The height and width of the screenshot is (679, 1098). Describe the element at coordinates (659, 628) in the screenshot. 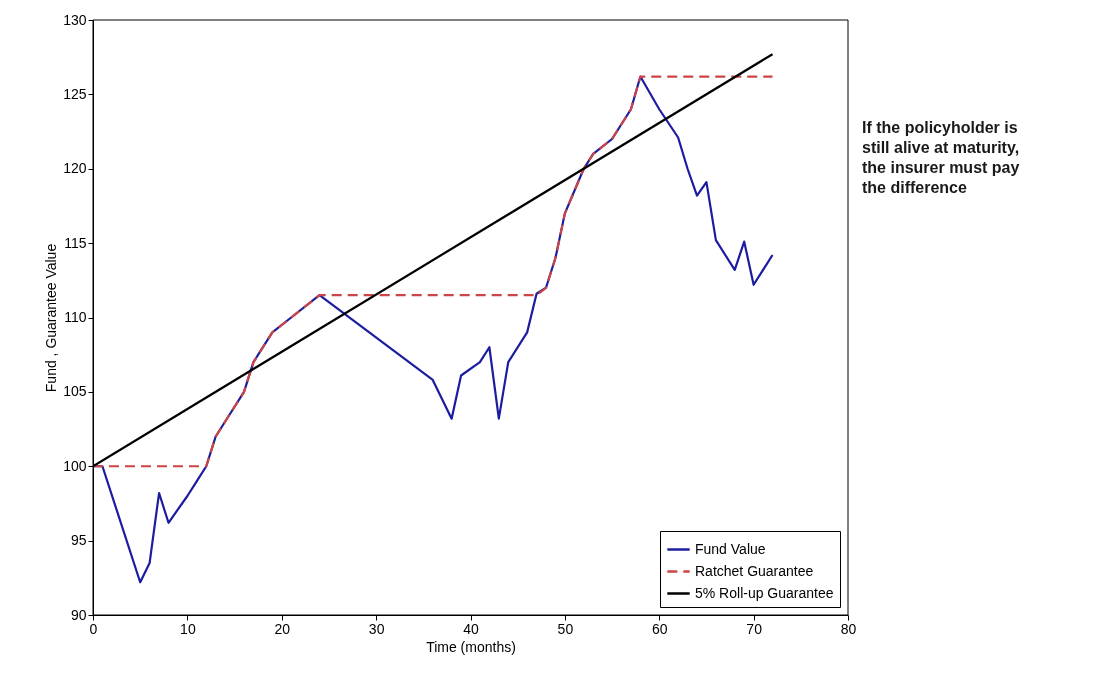

I see `x-tick-label: 60` at that location.